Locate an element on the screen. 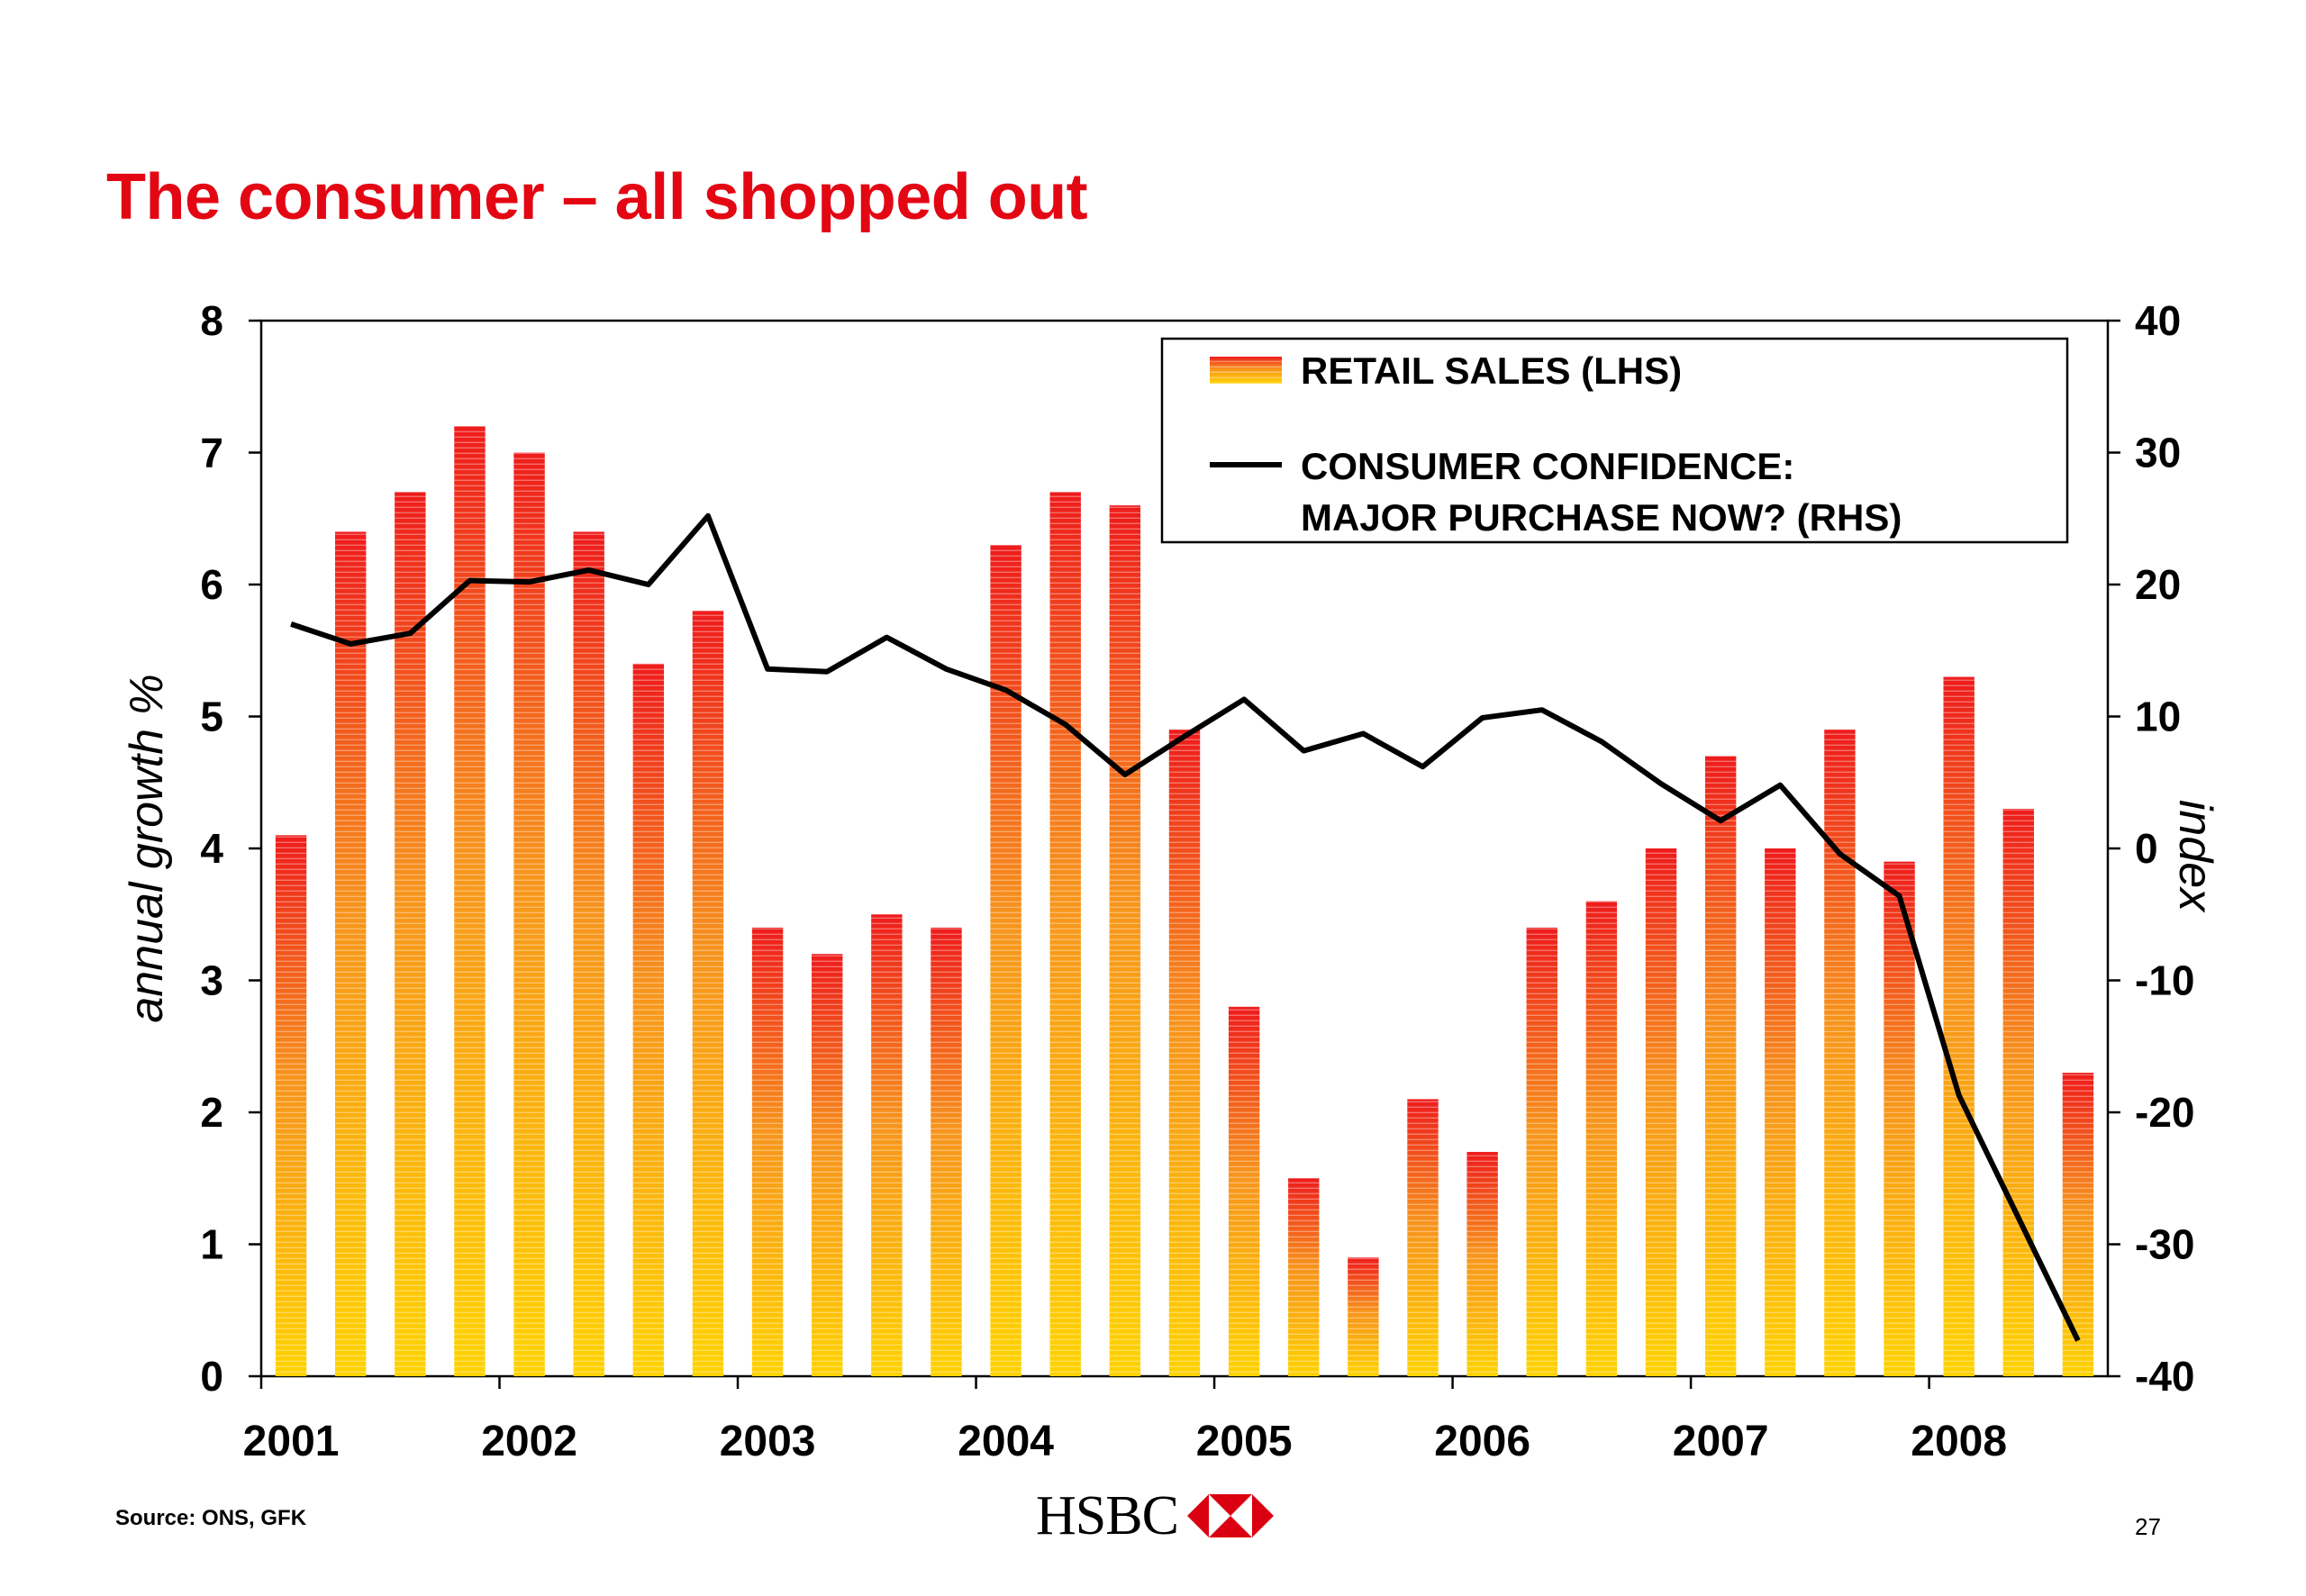 Image resolution: width=2306 pixels, height=1596 pixels. x-tick-label: 2007 is located at coordinates (1721, 1442).